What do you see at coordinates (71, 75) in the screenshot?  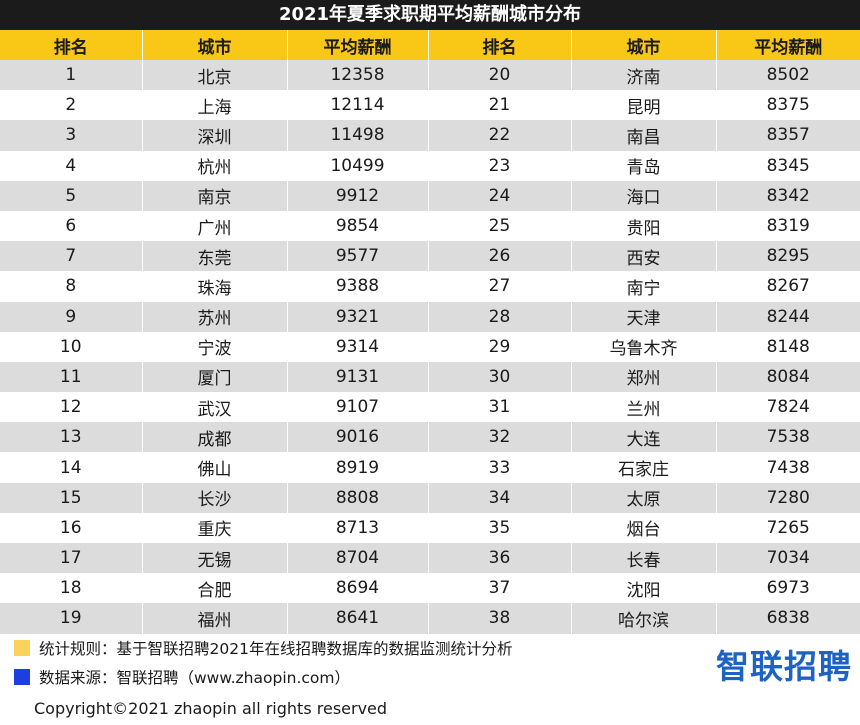 I see `rank-cell: 1` at bounding box center [71, 75].